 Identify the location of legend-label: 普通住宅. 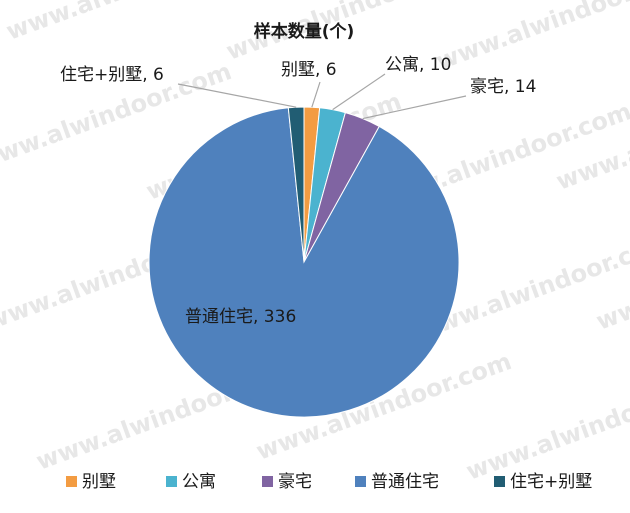
(405, 482).